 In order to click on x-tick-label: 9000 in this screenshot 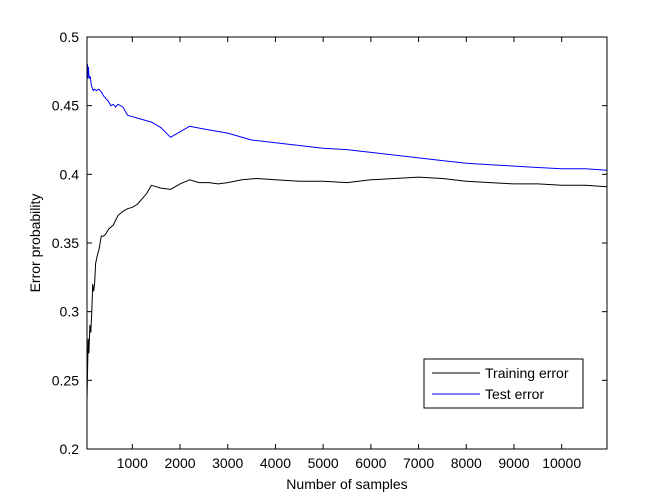, I will do `click(513, 463)`.